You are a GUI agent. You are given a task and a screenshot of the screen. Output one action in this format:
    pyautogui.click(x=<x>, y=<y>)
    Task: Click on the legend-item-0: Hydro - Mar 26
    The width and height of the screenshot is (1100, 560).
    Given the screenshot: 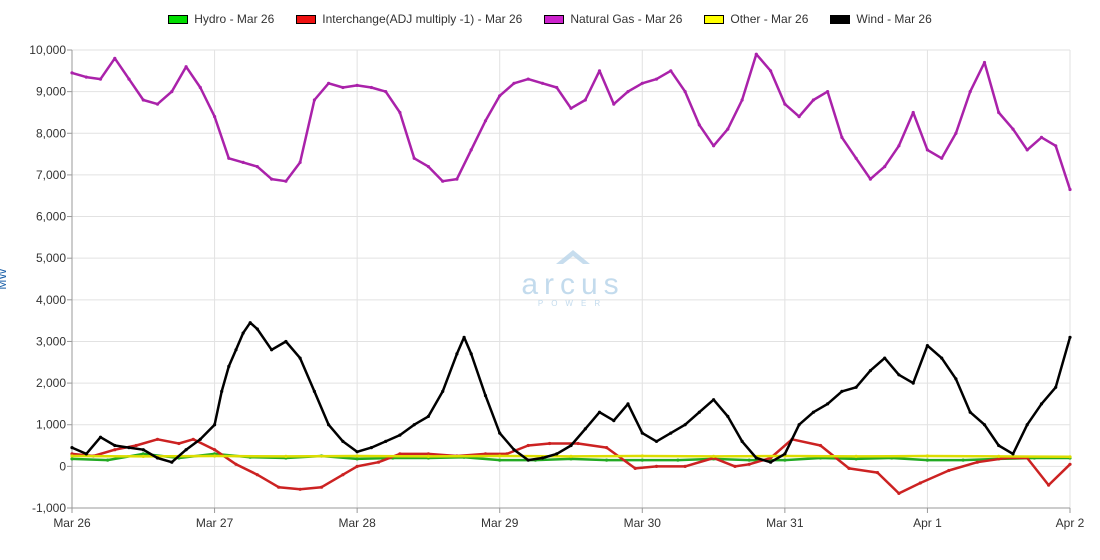 What is the action you would take?
    pyautogui.click(x=221, y=19)
    